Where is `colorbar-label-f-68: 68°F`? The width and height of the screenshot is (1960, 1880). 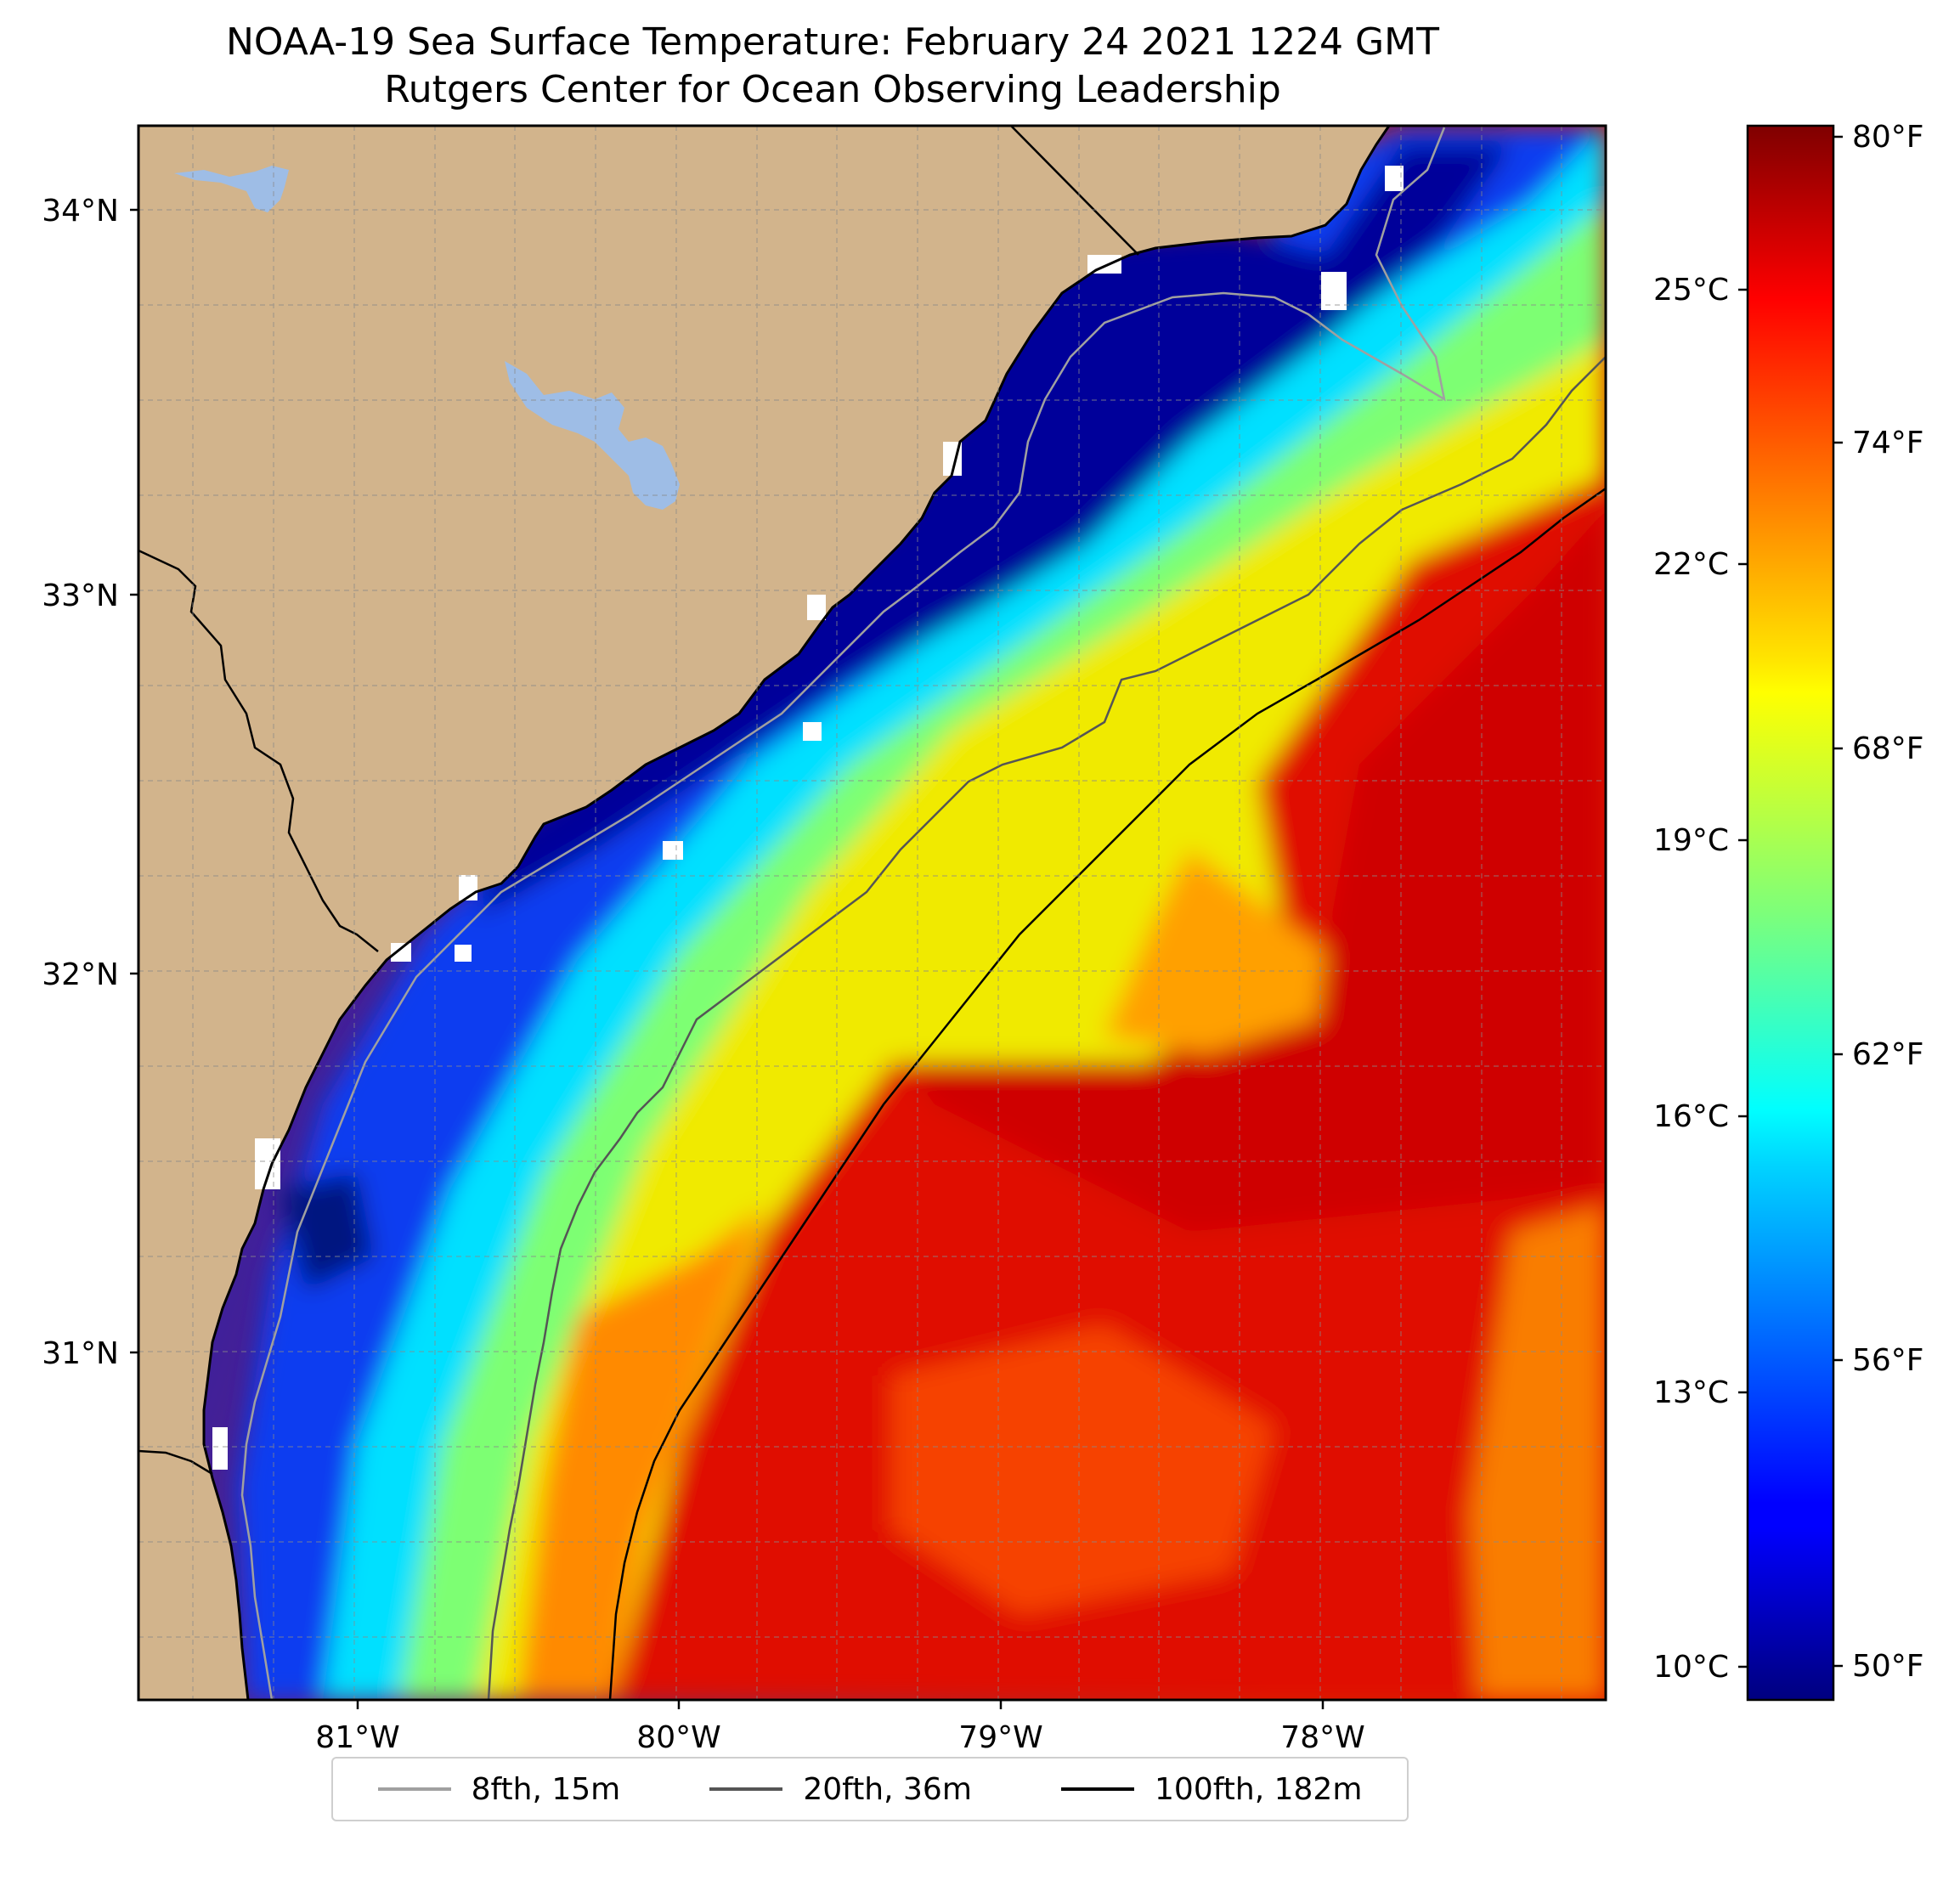 colorbar-label-f-68: 68°F is located at coordinates (1888, 749).